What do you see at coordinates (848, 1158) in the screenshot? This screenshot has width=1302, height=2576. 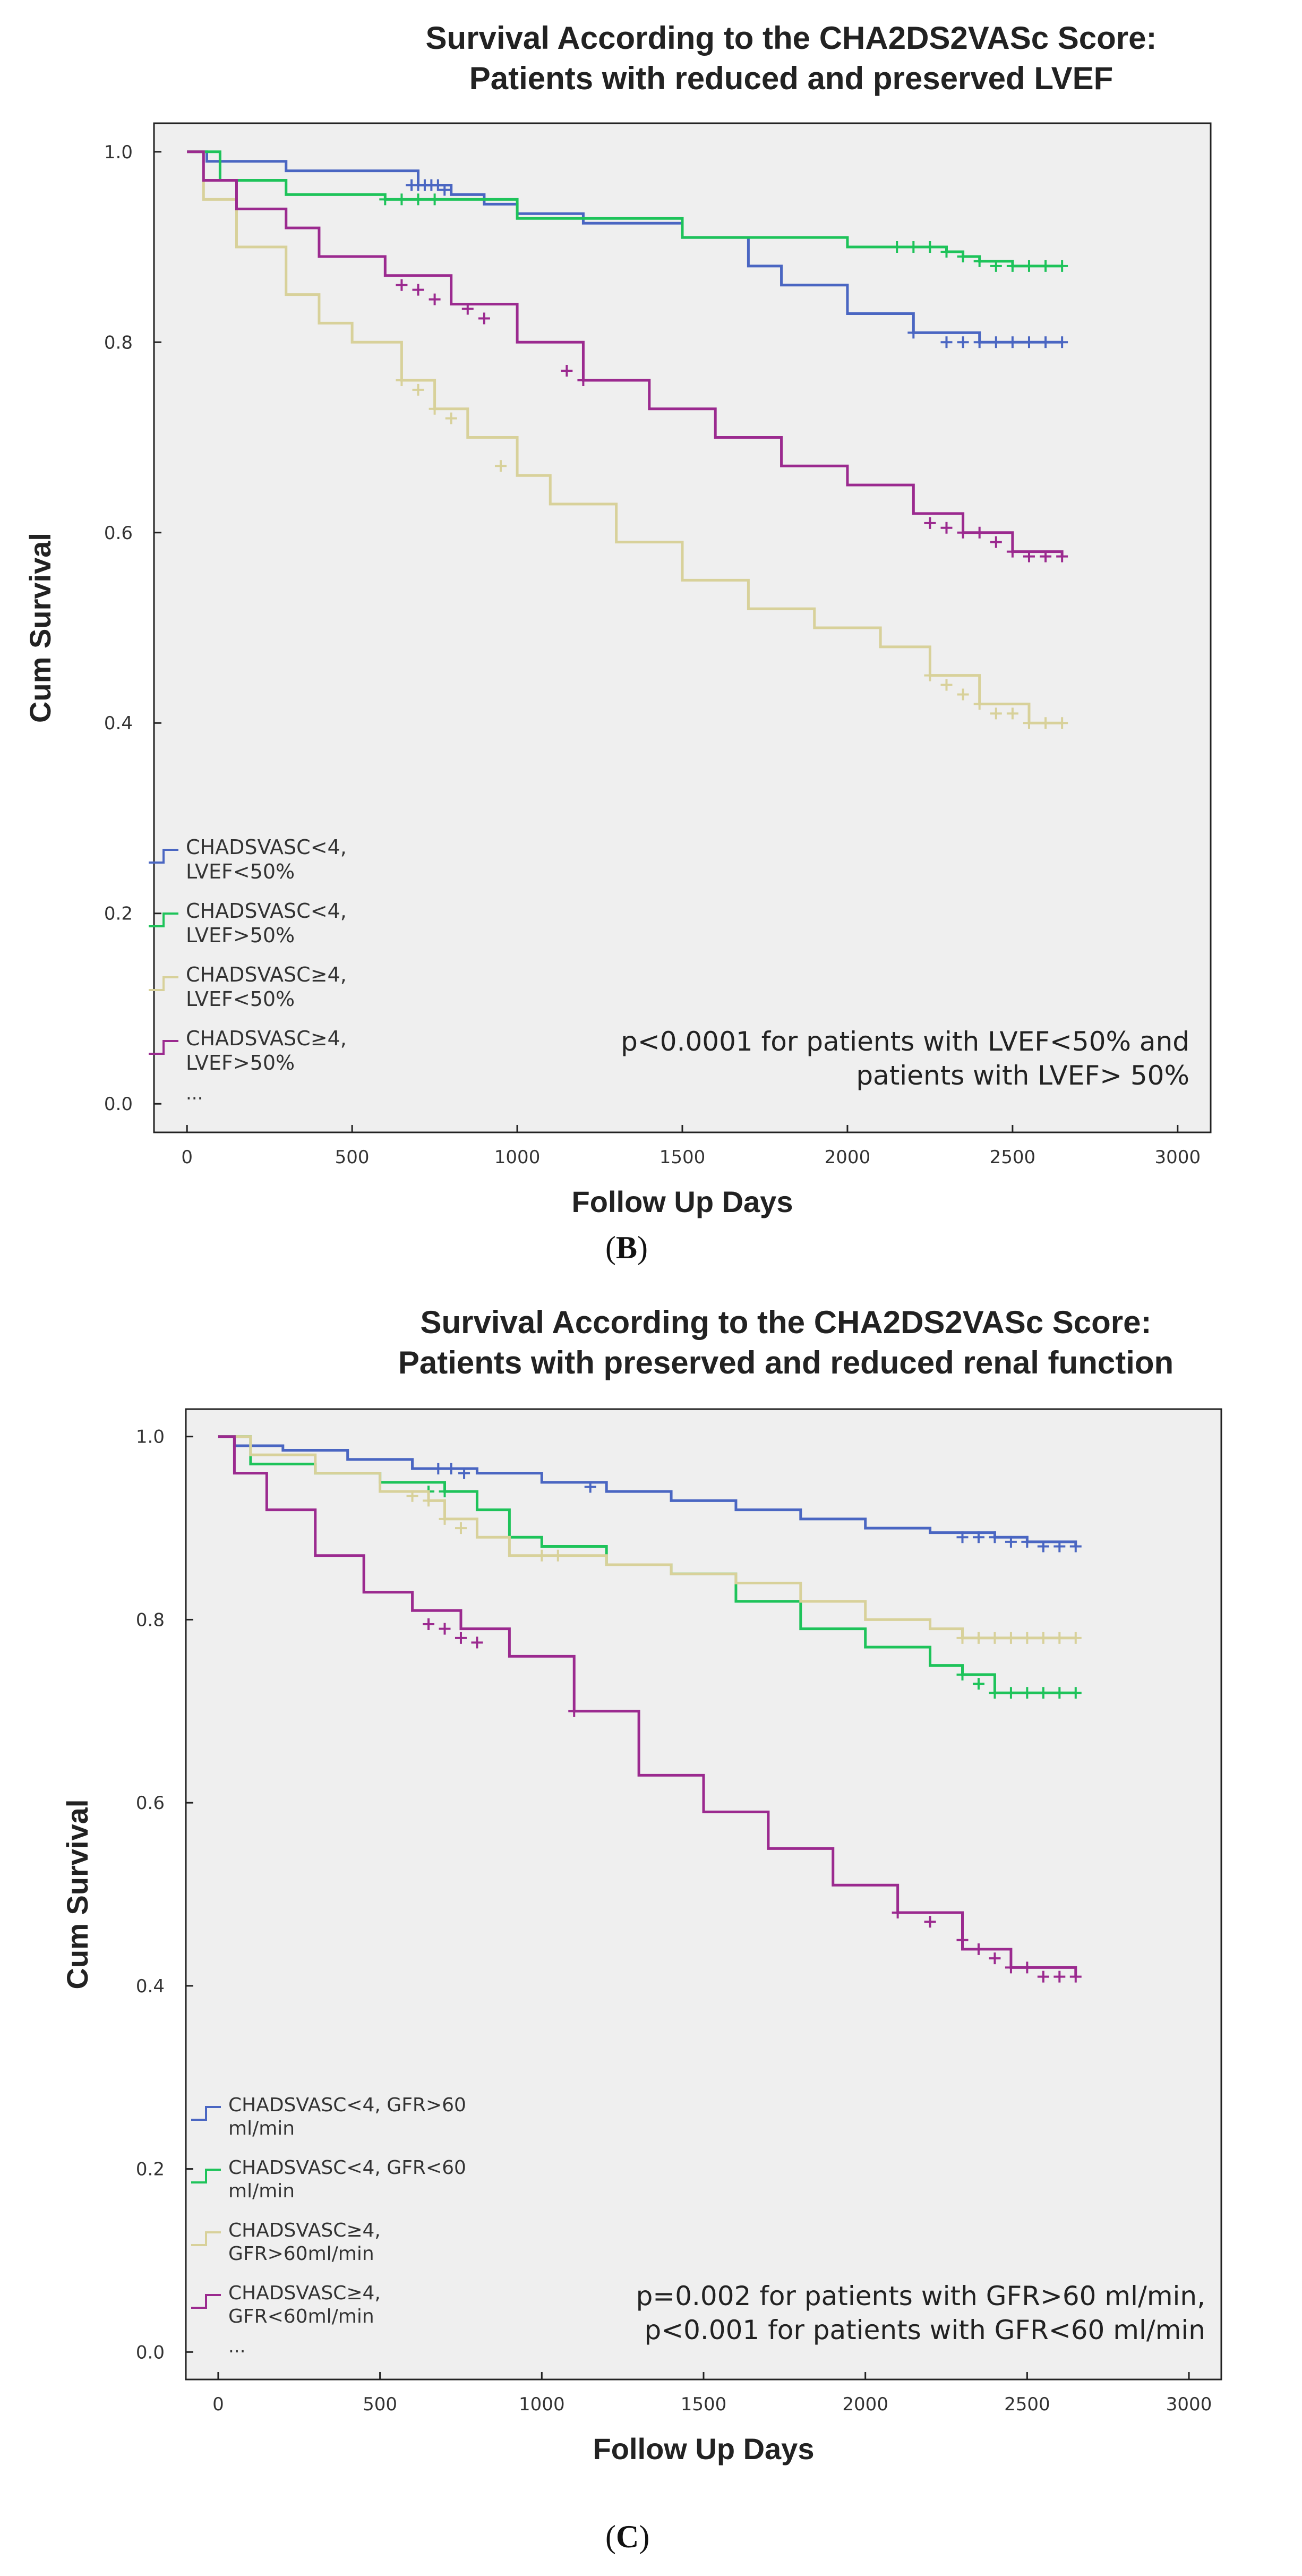 I see `x-tick-label: 2000` at bounding box center [848, 1158].